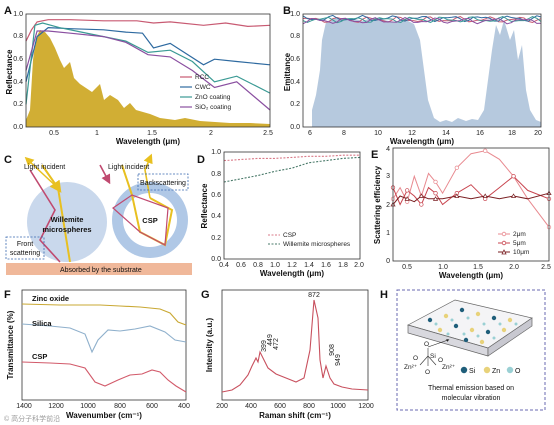  Describe the element at coordinates (471, 189) in the screenshot. I see `panel-e-plot` at that location.